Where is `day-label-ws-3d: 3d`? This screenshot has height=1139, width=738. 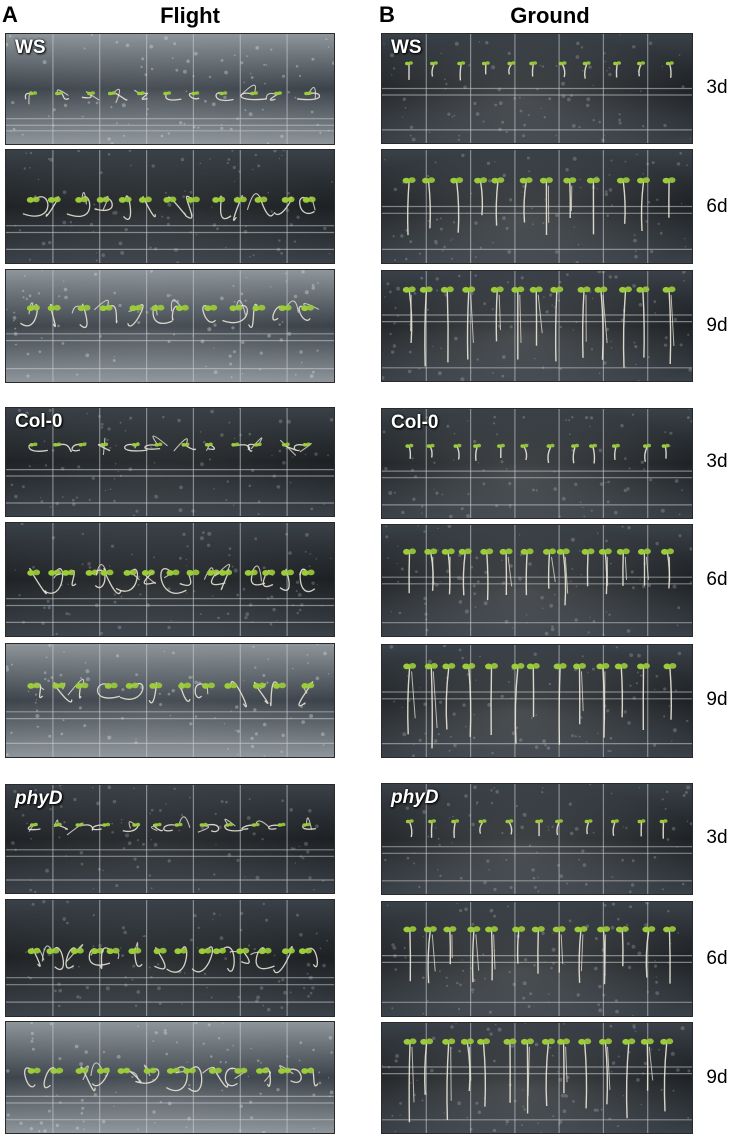 day-label-ws-3d: 3d is located at coordinates (717, 87).